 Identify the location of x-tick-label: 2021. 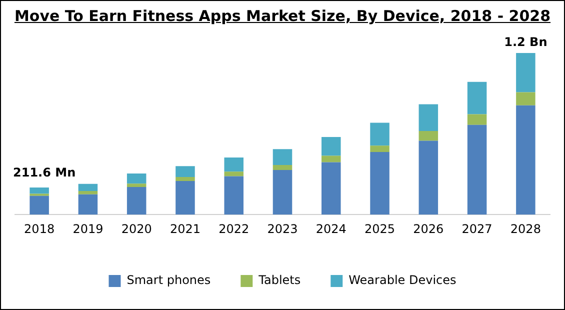
(185, 229).